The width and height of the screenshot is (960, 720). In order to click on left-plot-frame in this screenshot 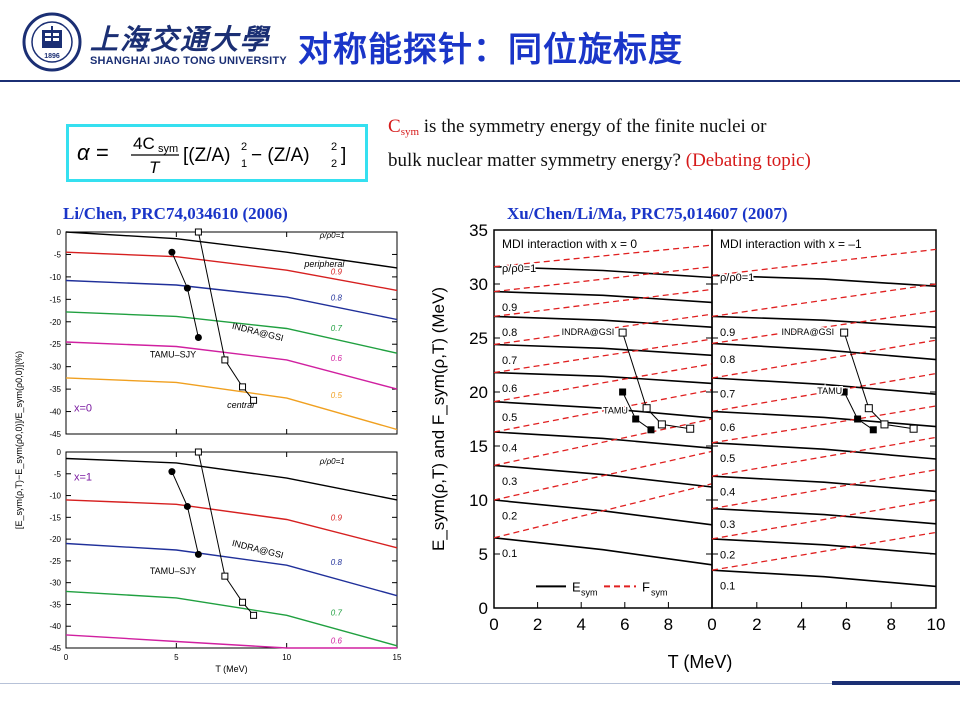, I will do `click(231, 333)`.